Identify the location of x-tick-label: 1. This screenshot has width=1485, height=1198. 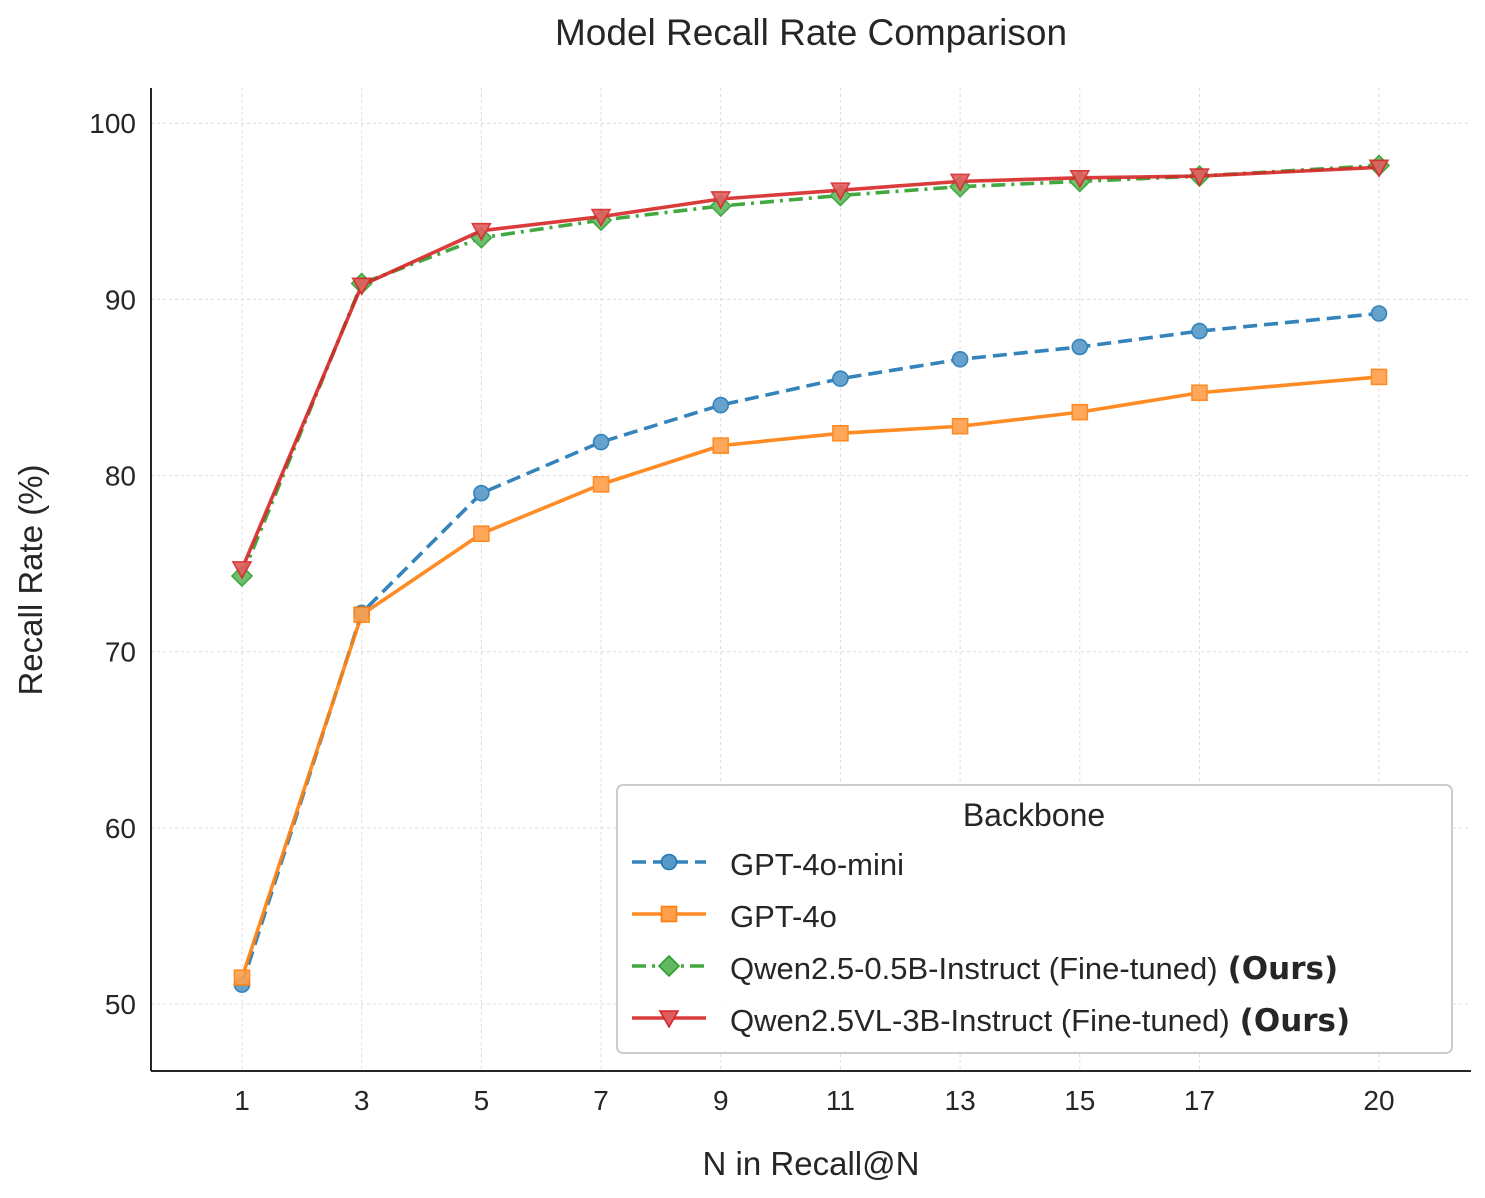
(242, 1100).